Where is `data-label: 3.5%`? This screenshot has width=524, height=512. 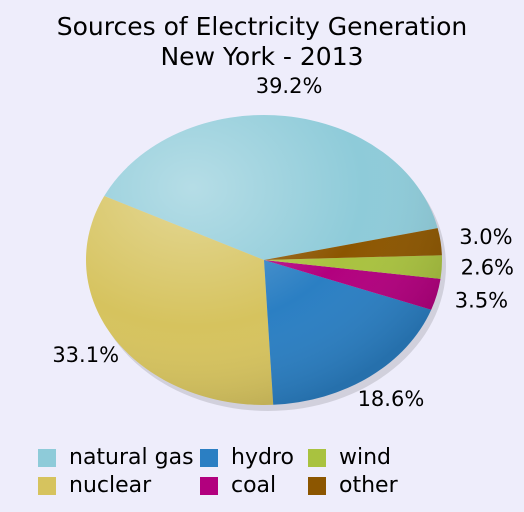 data-label: 3.5% is located at coordinates (481, 300).